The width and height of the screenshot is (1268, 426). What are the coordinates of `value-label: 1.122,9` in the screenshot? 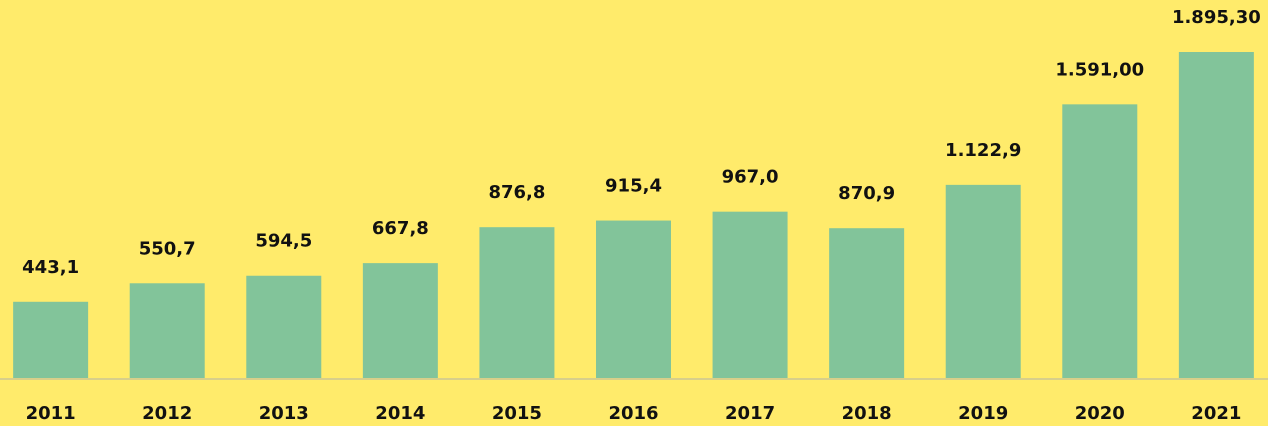 It's located at (983, 150).